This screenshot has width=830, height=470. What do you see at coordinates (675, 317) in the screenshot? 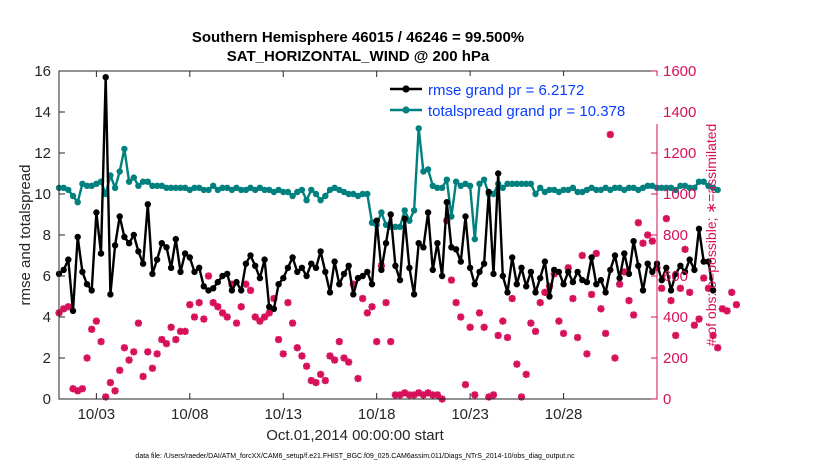
I see `y-tick-label-right: 400` at bounding box center [675, 317].